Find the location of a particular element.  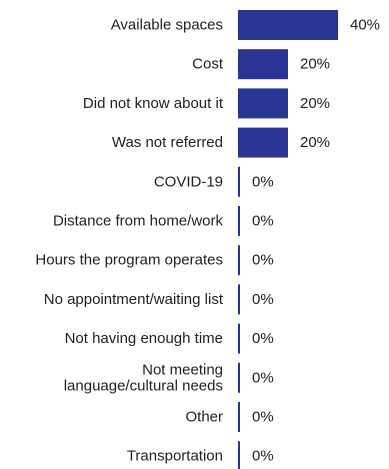

category-label-line: Cost is located at coordinates (208, 64).